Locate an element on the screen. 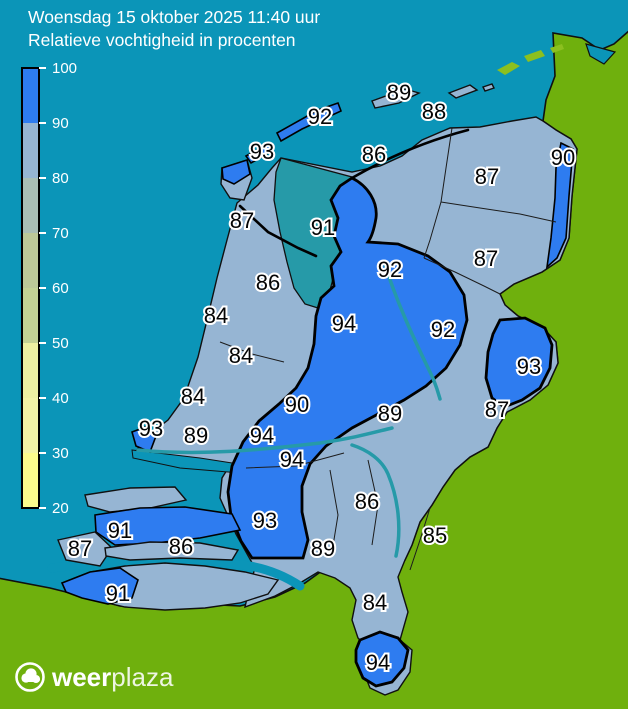 The image size is (628, 709). legend-tick-label: 50 is located at coordinates (60, 343).